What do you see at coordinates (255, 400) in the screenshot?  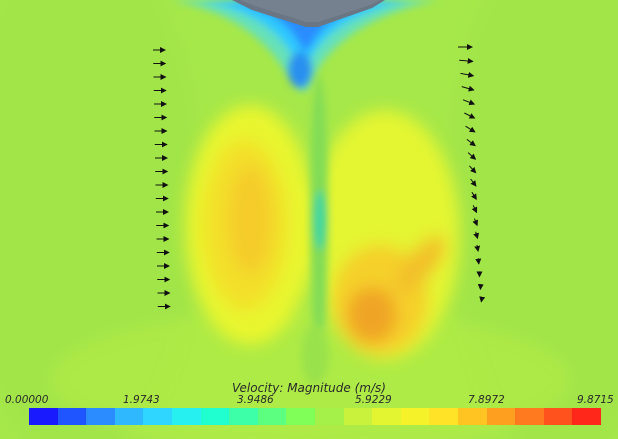 I see `tick-label: 3.9486` at bounding box center [255, 400].